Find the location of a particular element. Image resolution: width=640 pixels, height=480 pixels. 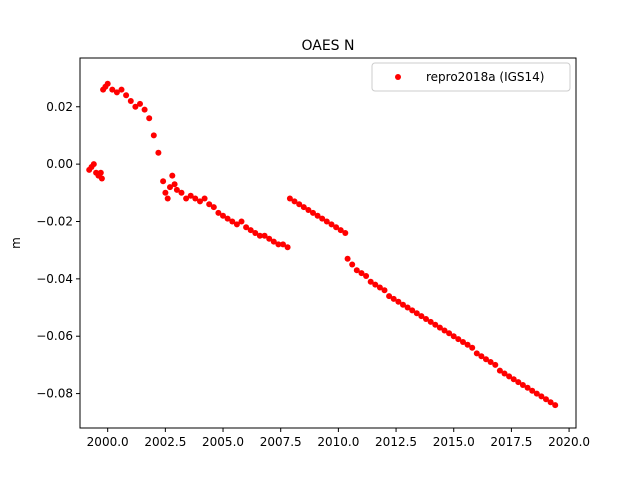

x-tick-label: 2010.0 is located at coordinates (338, 442).